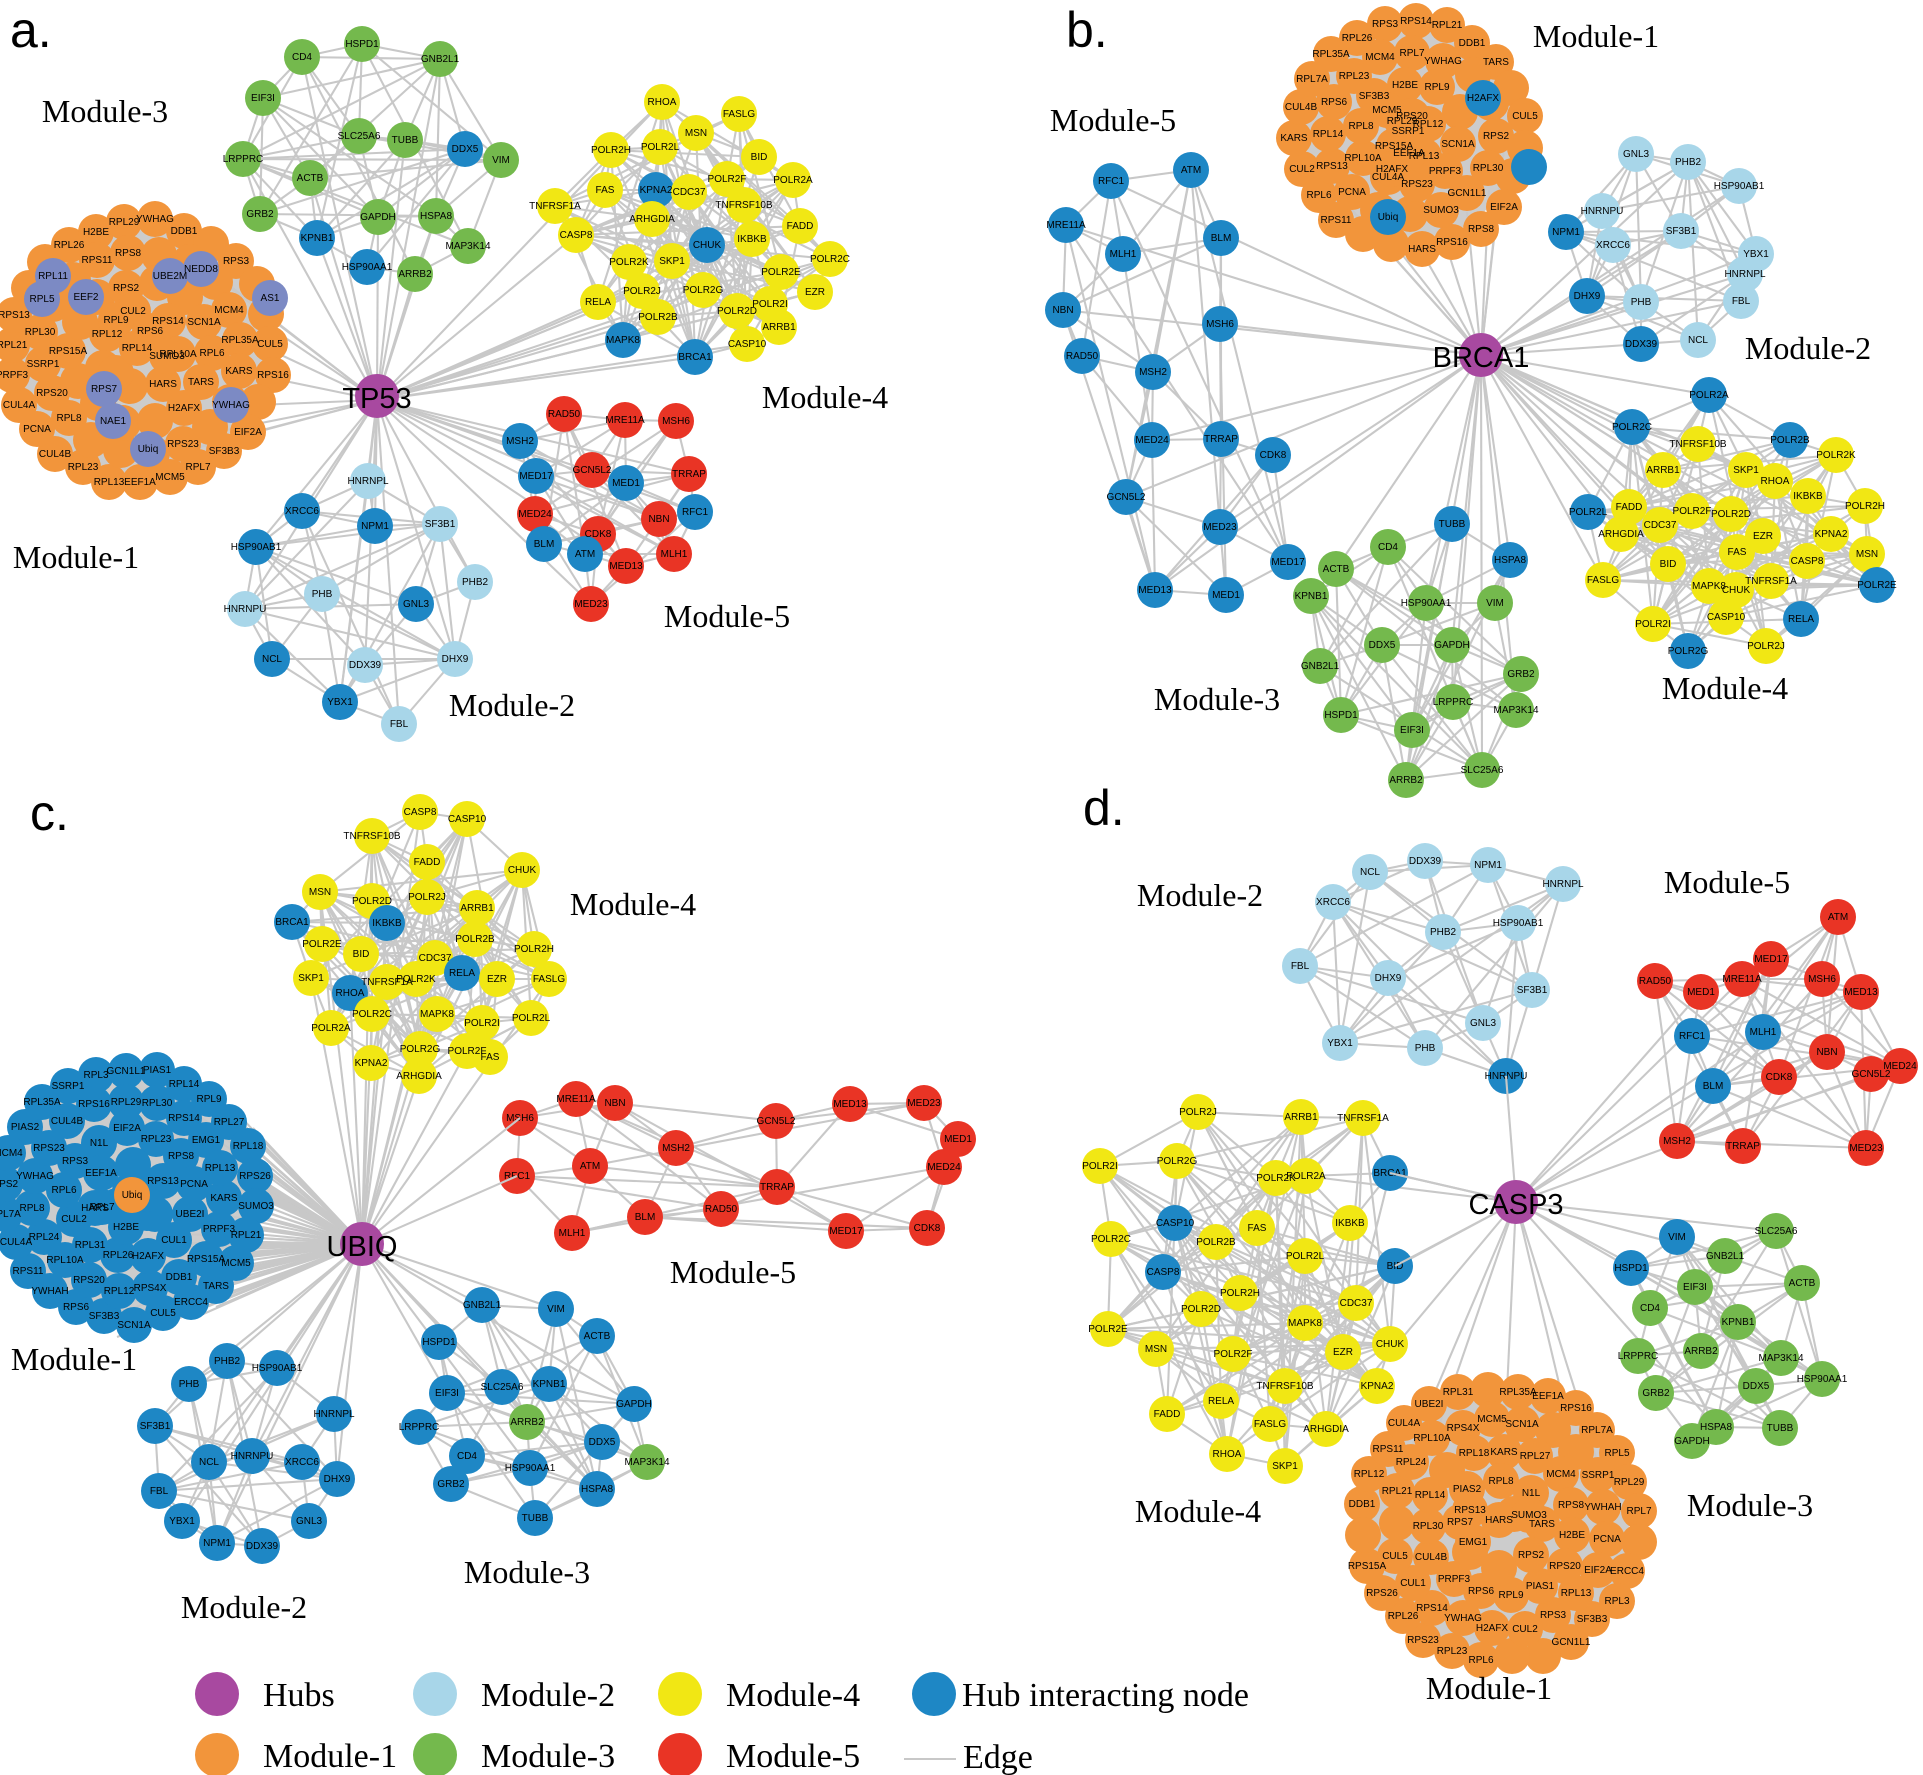  Describe the element at coordinates (75, 1161) in the screenshot. I see `svg-text: RPS3` at that location.